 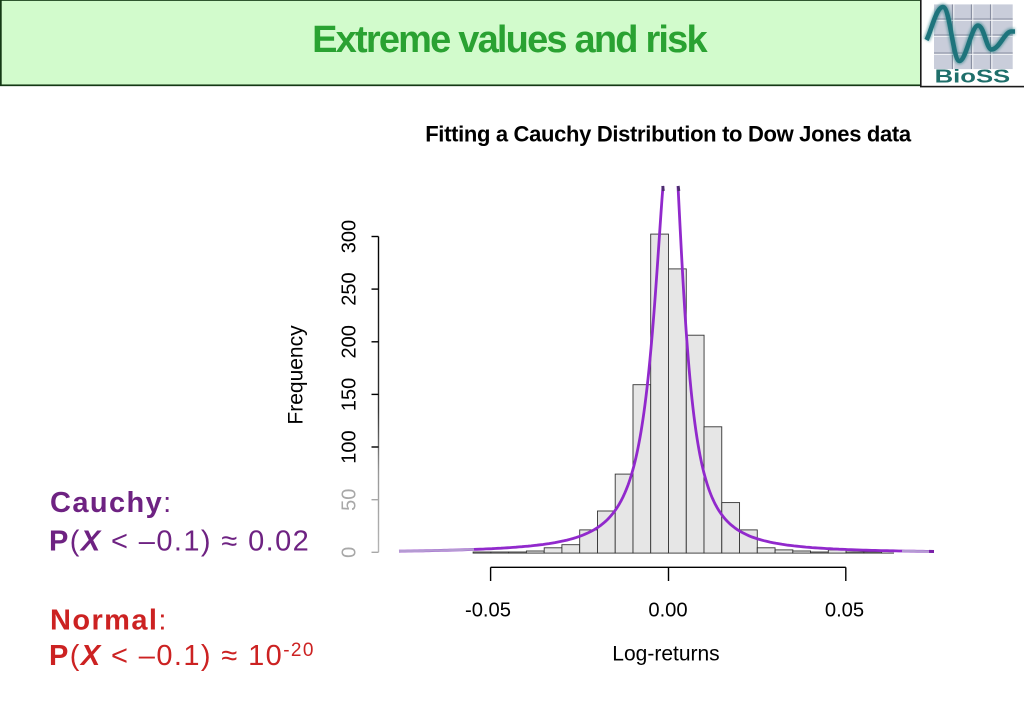 What do you see at coordinates (510, 40) in the screenshot?
I see `svg-text: Extreme values and risk` at bounding box center [510, 40].